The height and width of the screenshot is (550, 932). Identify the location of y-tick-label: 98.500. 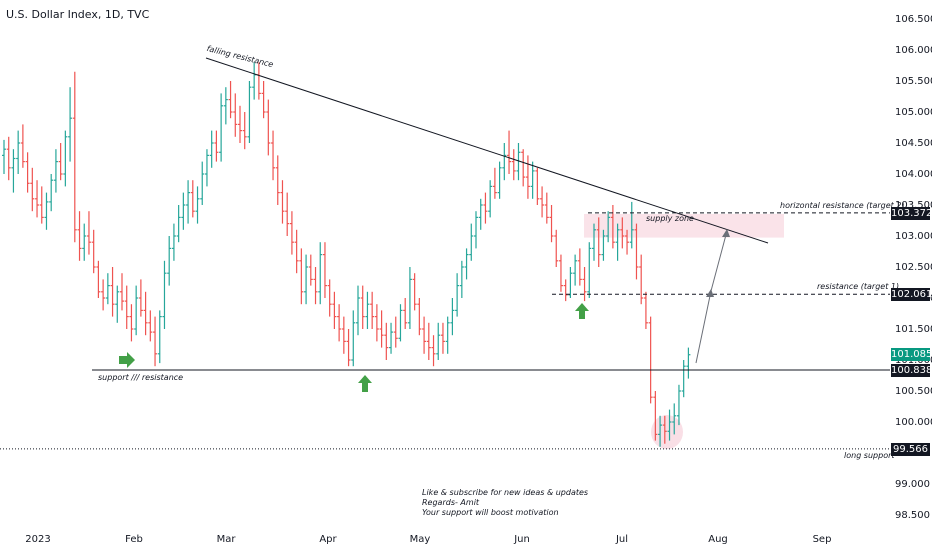
(912, 515).